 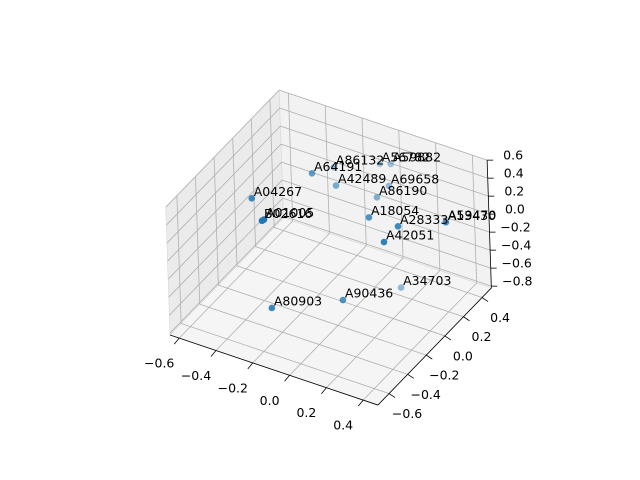 What do you see at coordinates (514, 173) in the screenshot?
I see `z-tick-label: 0.4` at bounding box center [514, 173].